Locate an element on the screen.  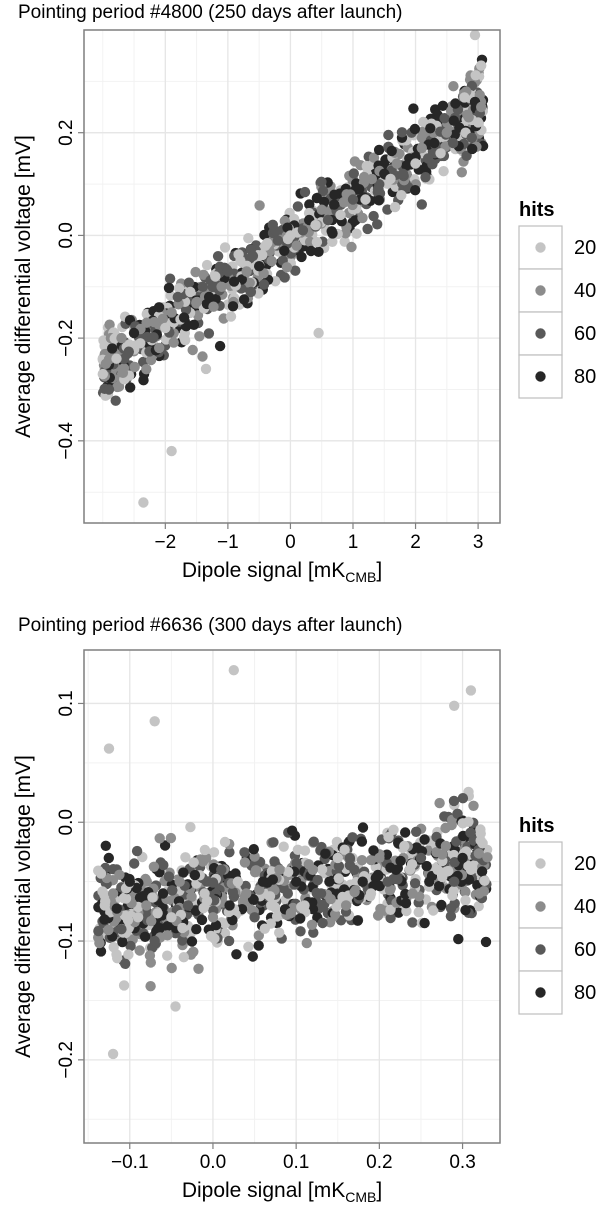
legend-label: 80 is located at coordinates (585, 993).